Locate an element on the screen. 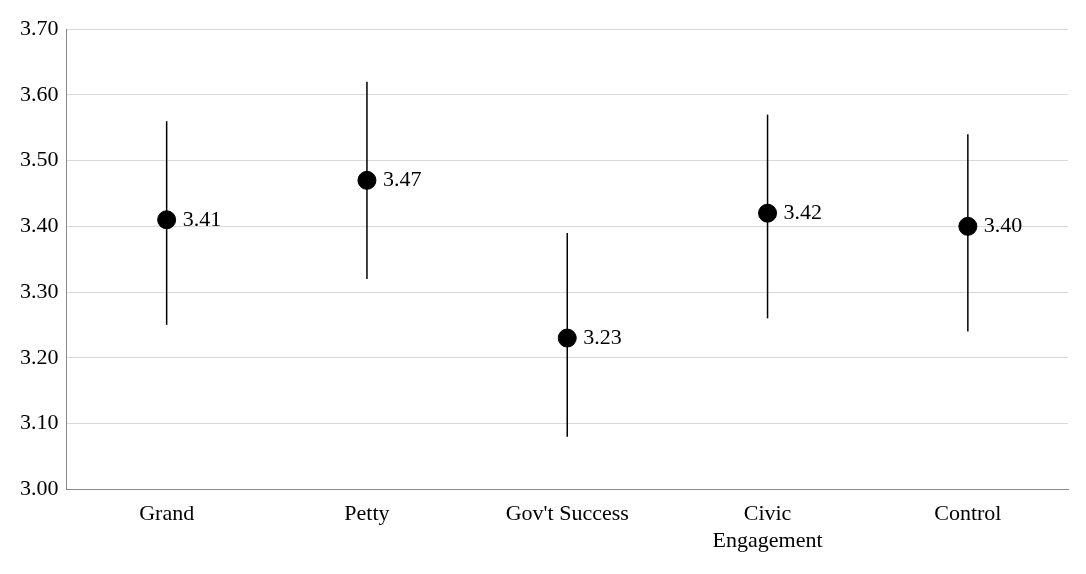  x-tick-label: Control is located at coordinates (968, 513).